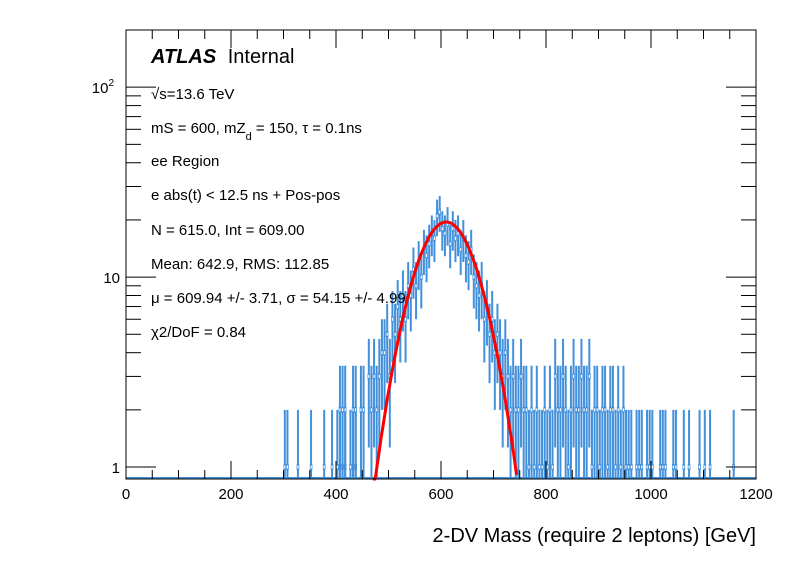  I want to click on x-tick-label: 1200, so click(755, 494).